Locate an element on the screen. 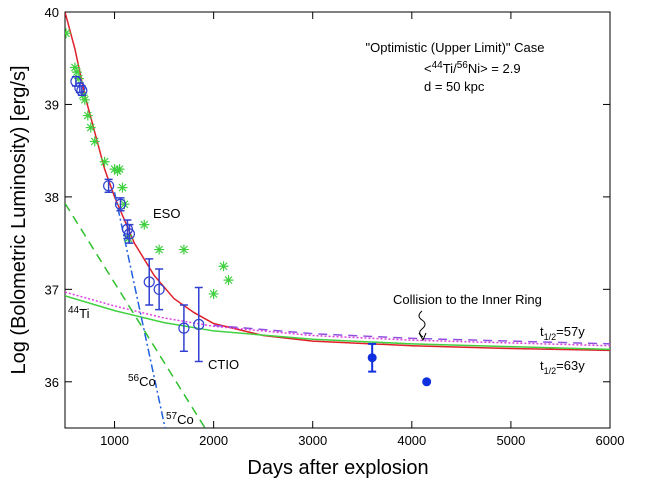 The height and width of the screenshot is (485, 645). text: =57y is located at coordinates (570, 331).